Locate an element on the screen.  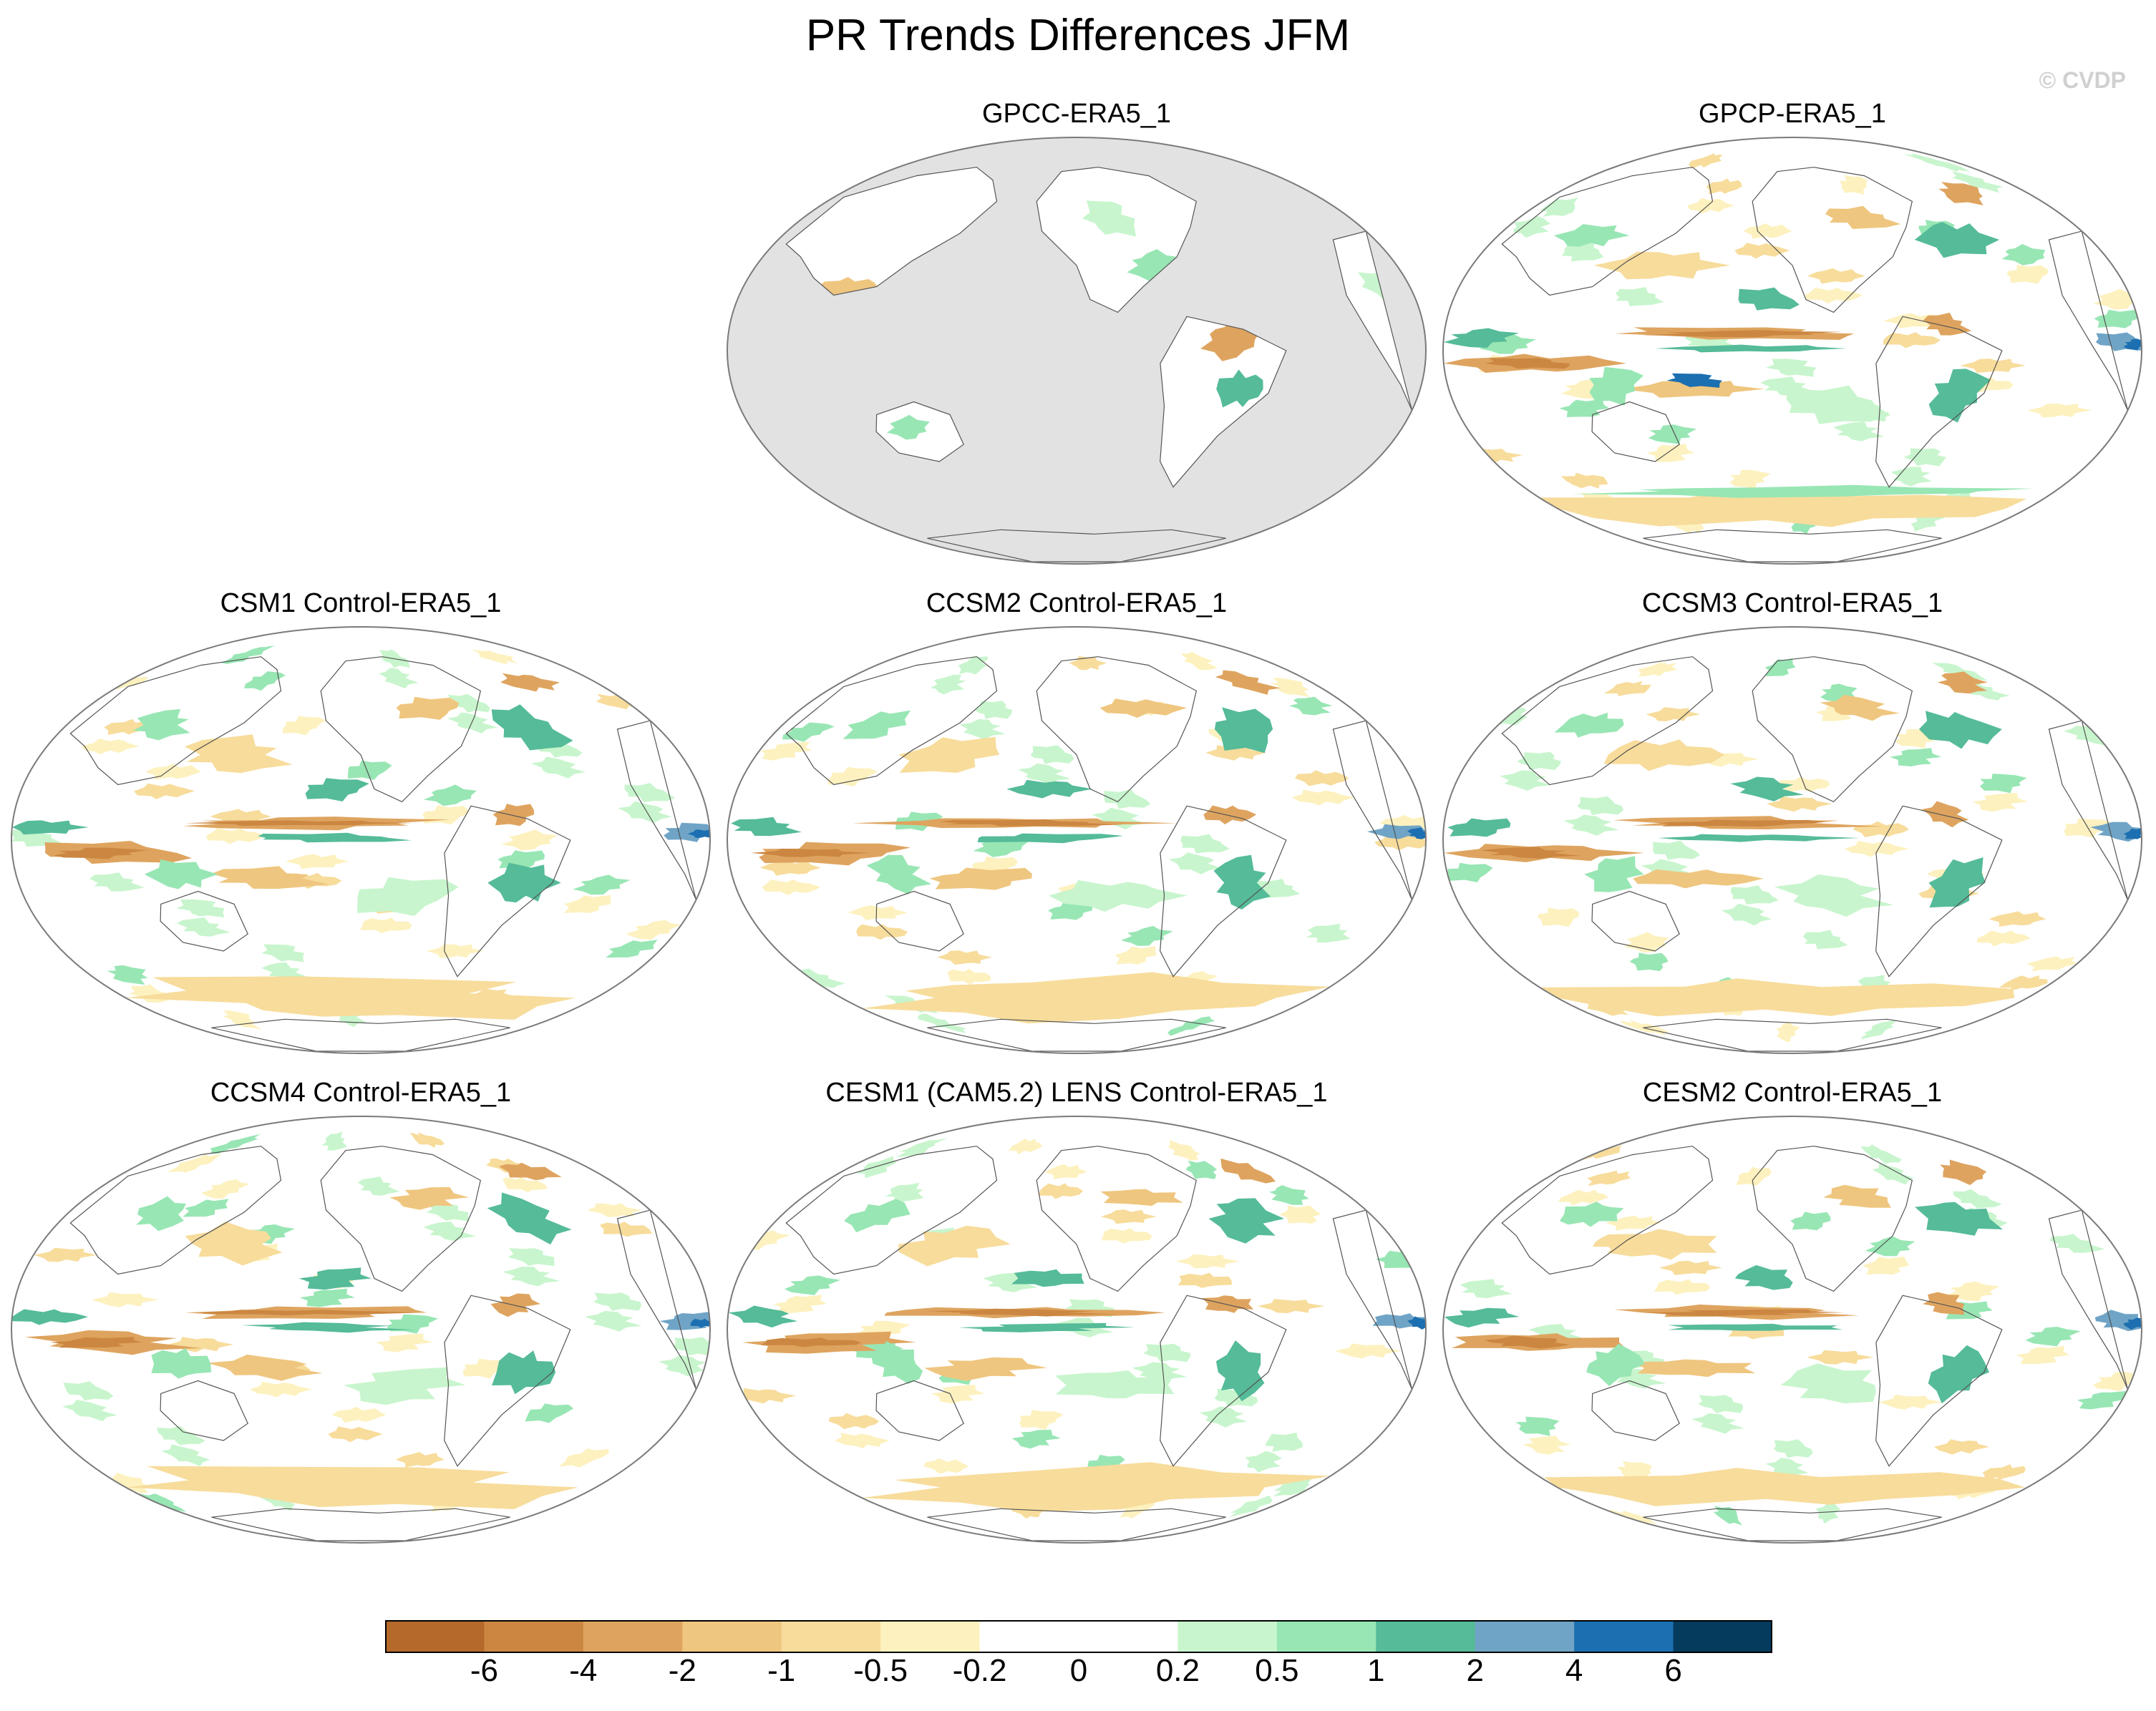
colorbar-tick-label: -0.2 is located at coordinates (980, 1670).